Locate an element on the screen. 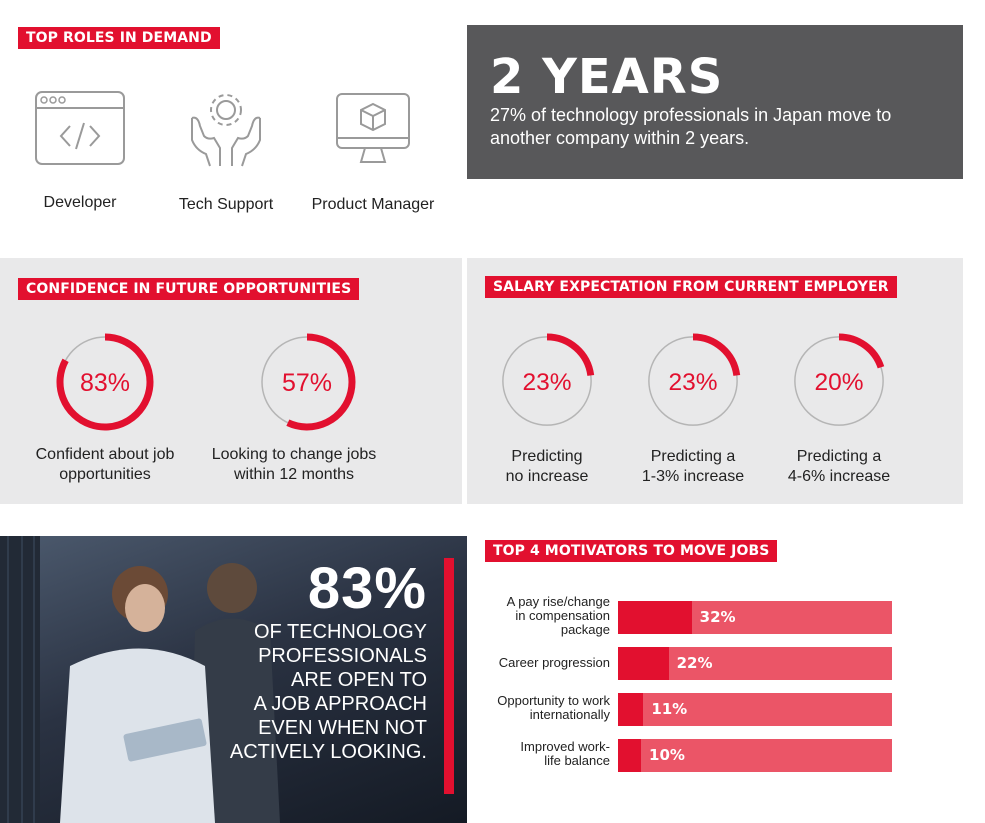 The height and width of the screenshot is (823, 985). confidence-label-1: Looking to change jobs within 12 months is located at coordinates (294, 465).